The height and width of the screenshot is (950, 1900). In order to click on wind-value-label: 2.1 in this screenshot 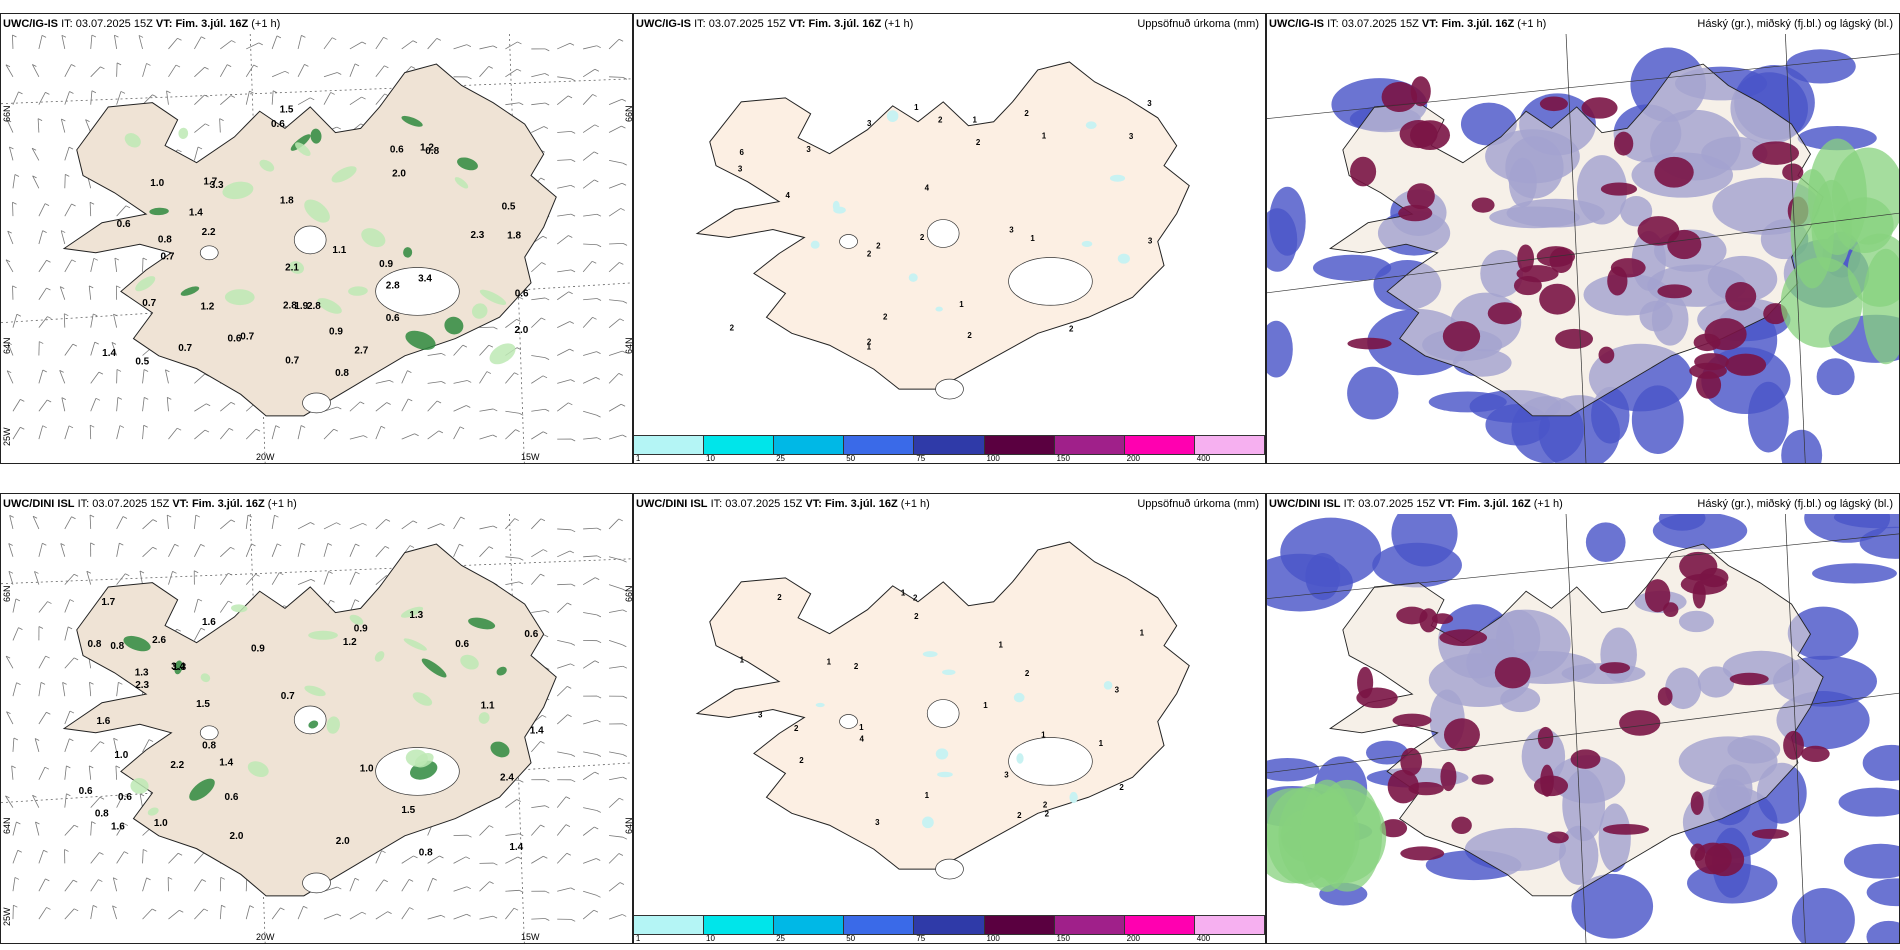, I will do `click(292, 267)`.